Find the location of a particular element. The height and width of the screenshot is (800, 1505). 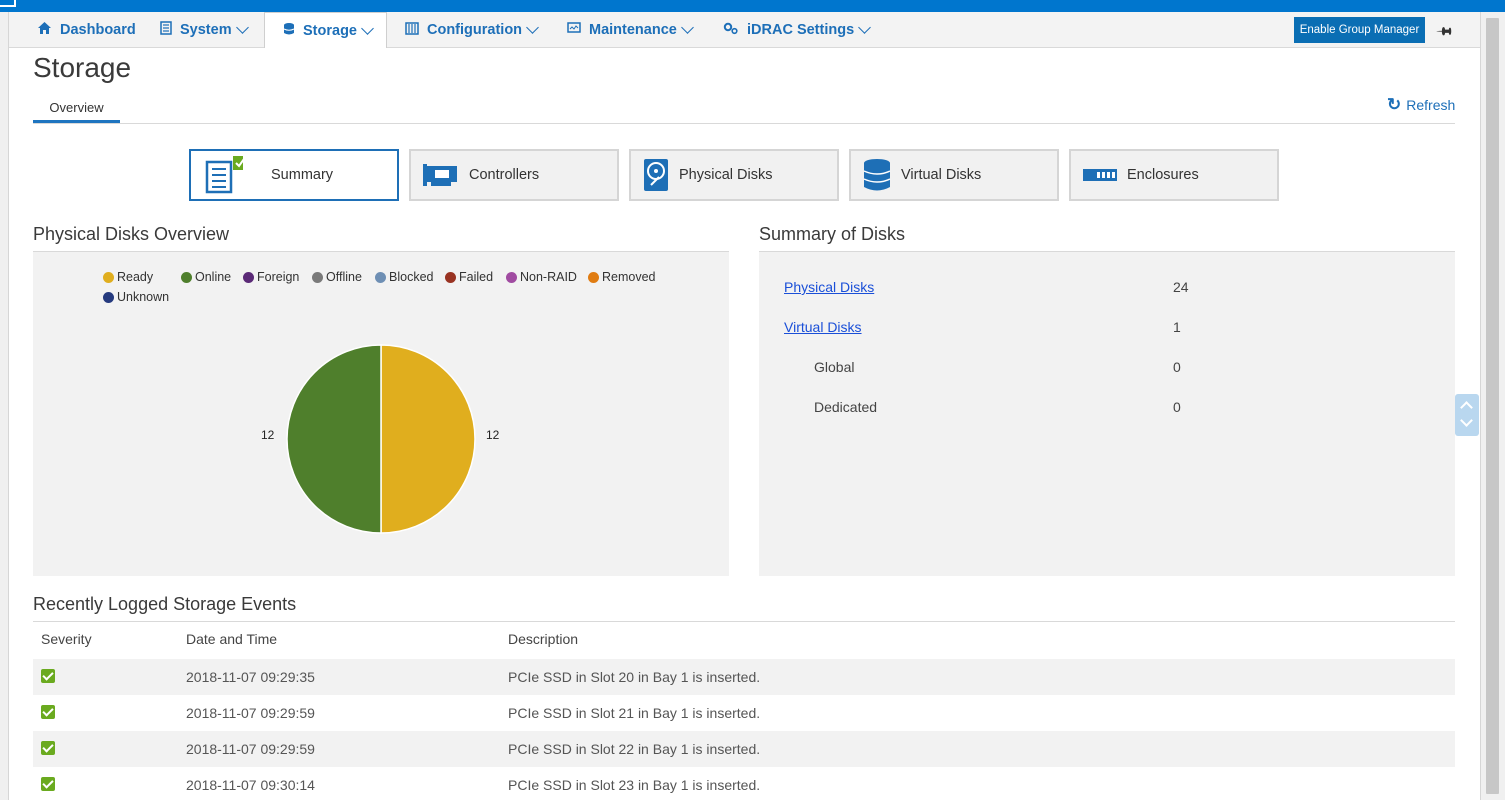

page-scrollbar is located at coordinates (1492, 406).